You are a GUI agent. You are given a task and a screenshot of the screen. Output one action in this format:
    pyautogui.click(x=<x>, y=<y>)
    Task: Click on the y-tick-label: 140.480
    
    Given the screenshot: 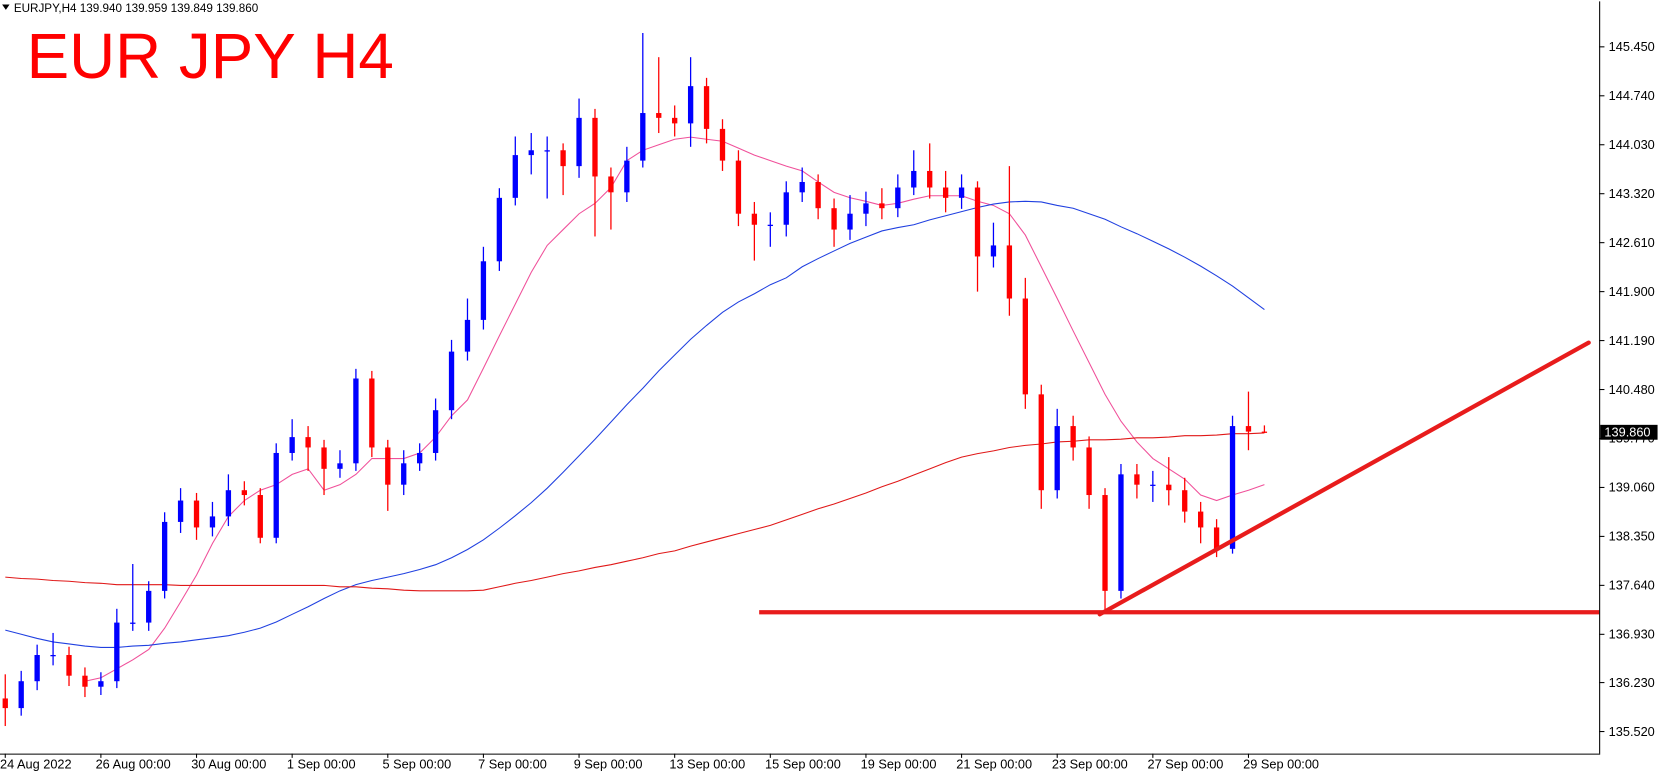 What is the action you would take?
    pyautogui.click(x=1632, y=389)
    